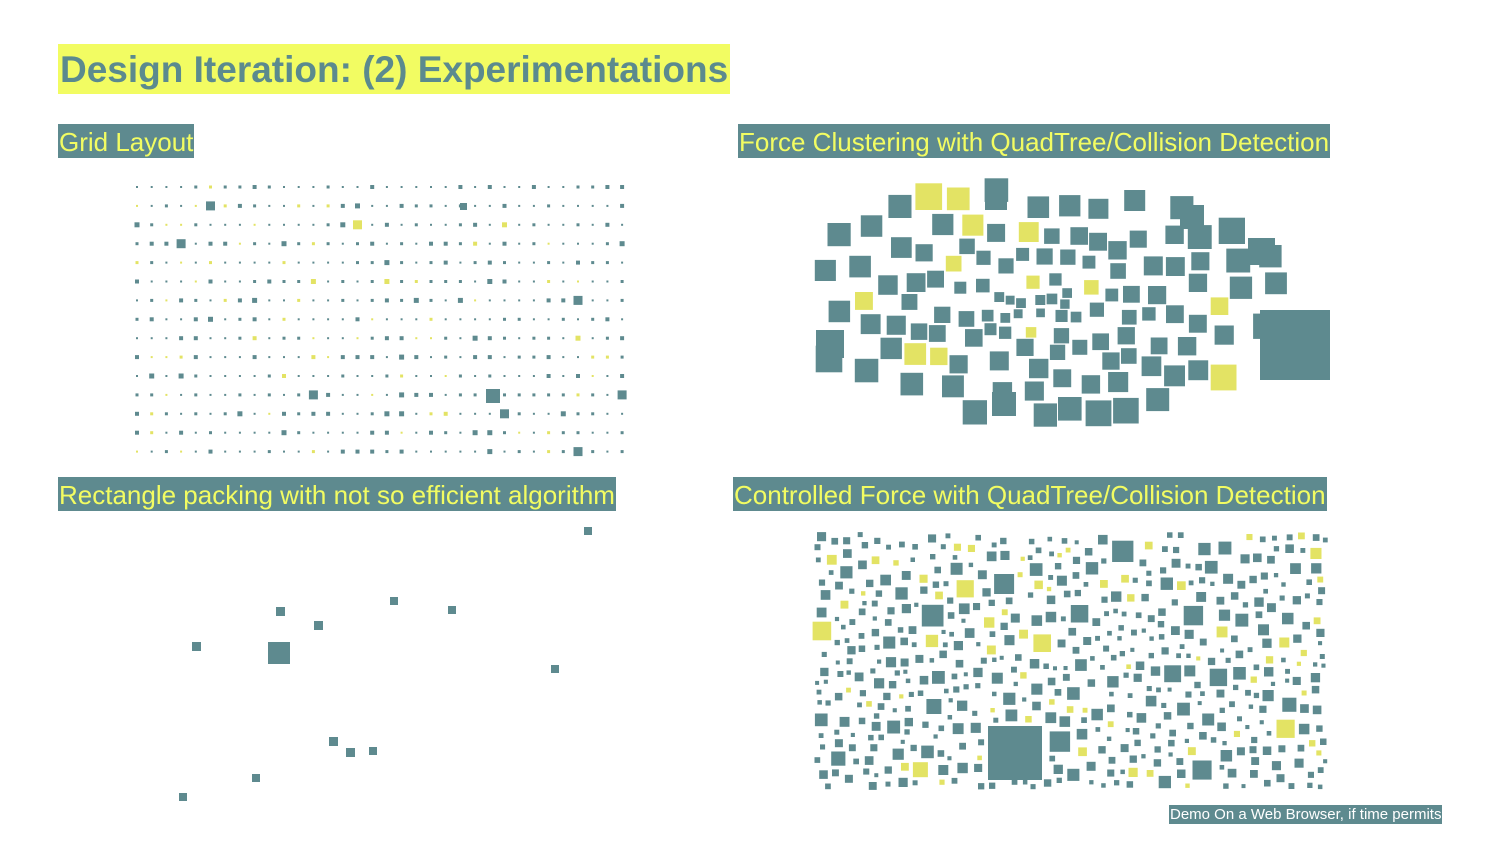  What do you see at coordinates (380, 321) in the screenshot?
I see `grid-layout-visualization` at bounding box center [380, 321].